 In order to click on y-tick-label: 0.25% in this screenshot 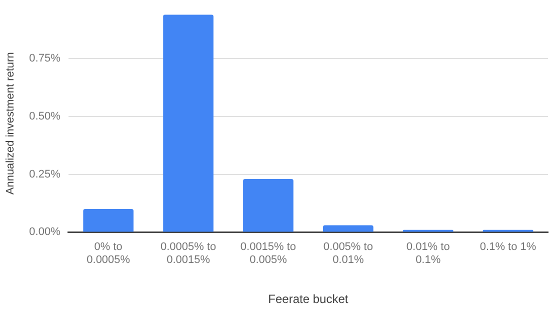, I will do `click(45, 174)`.